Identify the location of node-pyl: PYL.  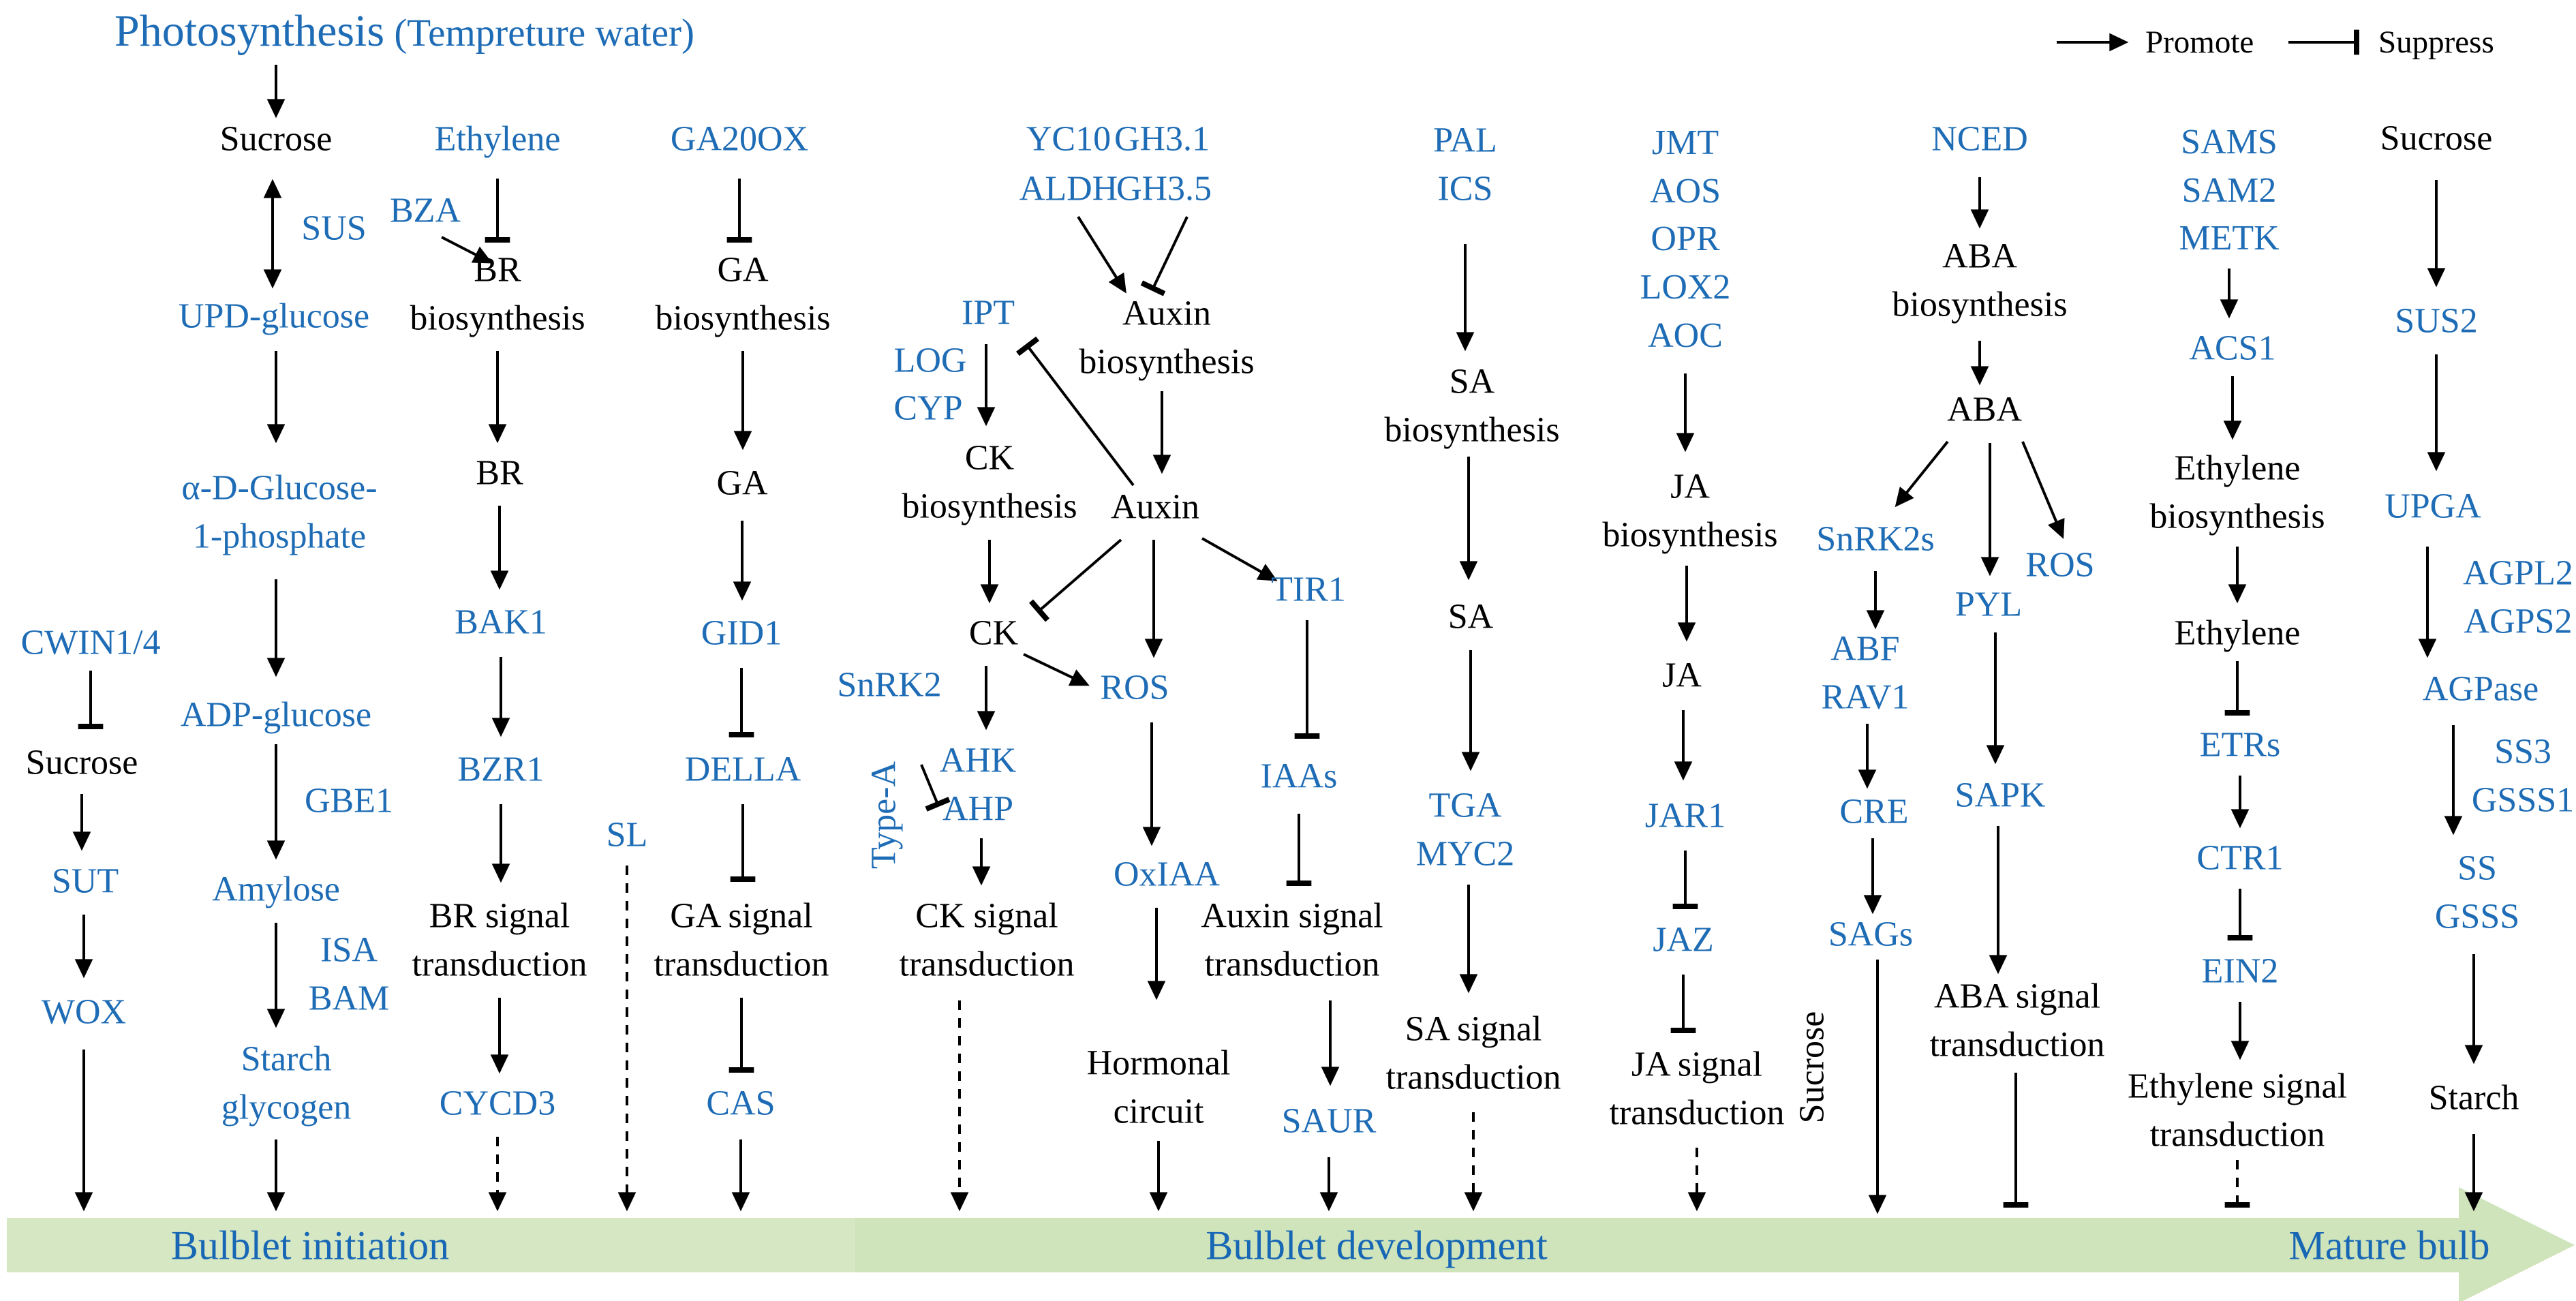
(1989, 604).